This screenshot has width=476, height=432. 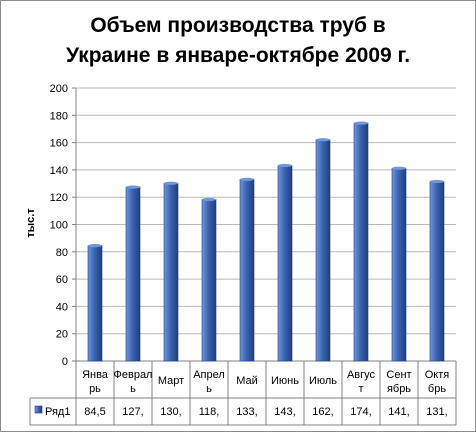 I want to click on category-label: Авгус, so click(x=361, y=375).